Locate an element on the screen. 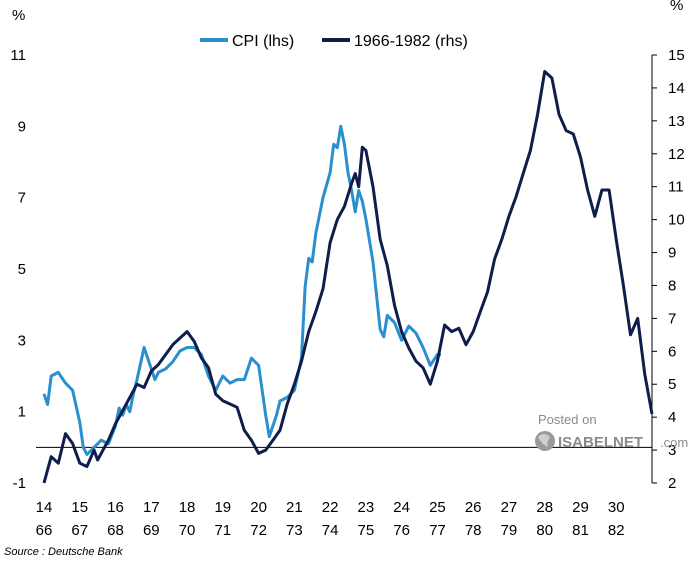 The height and width of the screenshot is (565, 700). left-tick-label: 9 is located at coordinates (22, 126).